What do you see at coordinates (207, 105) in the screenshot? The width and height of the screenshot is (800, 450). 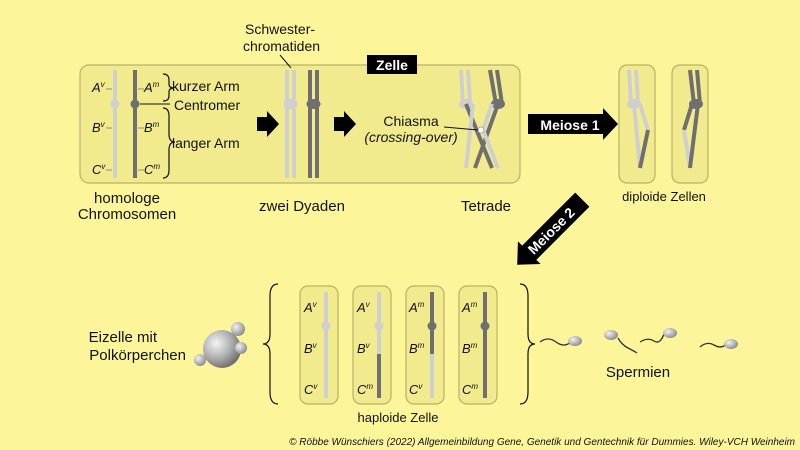 I see `centromer-label: Centromer` at bounding box center [207, 105].